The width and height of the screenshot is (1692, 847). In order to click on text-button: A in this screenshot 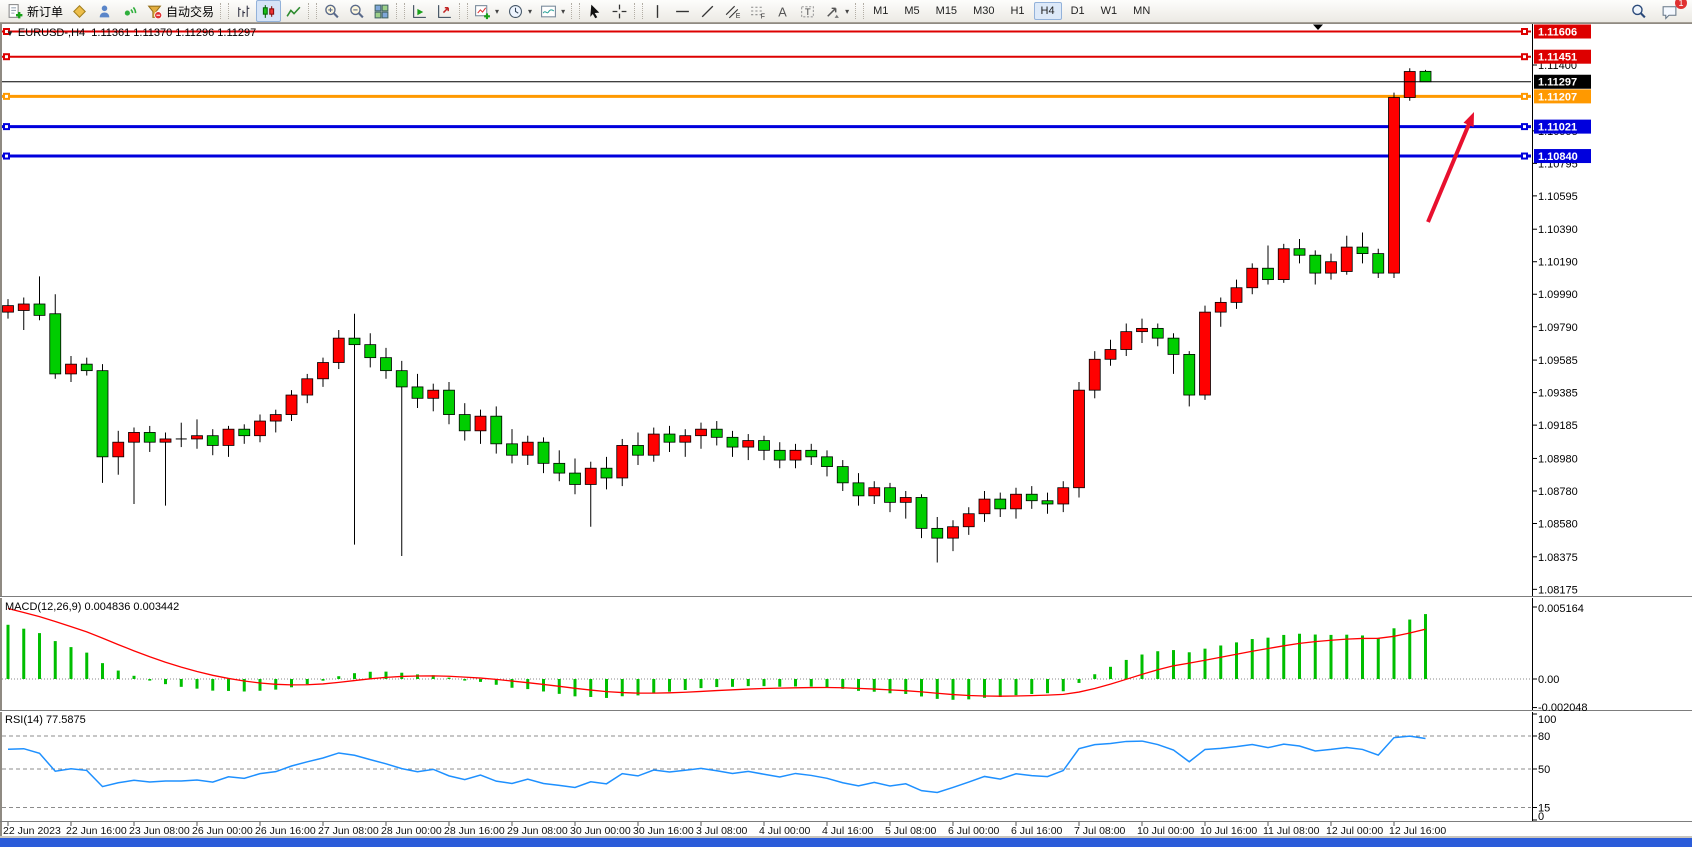, I will do `click(782, 11)`.